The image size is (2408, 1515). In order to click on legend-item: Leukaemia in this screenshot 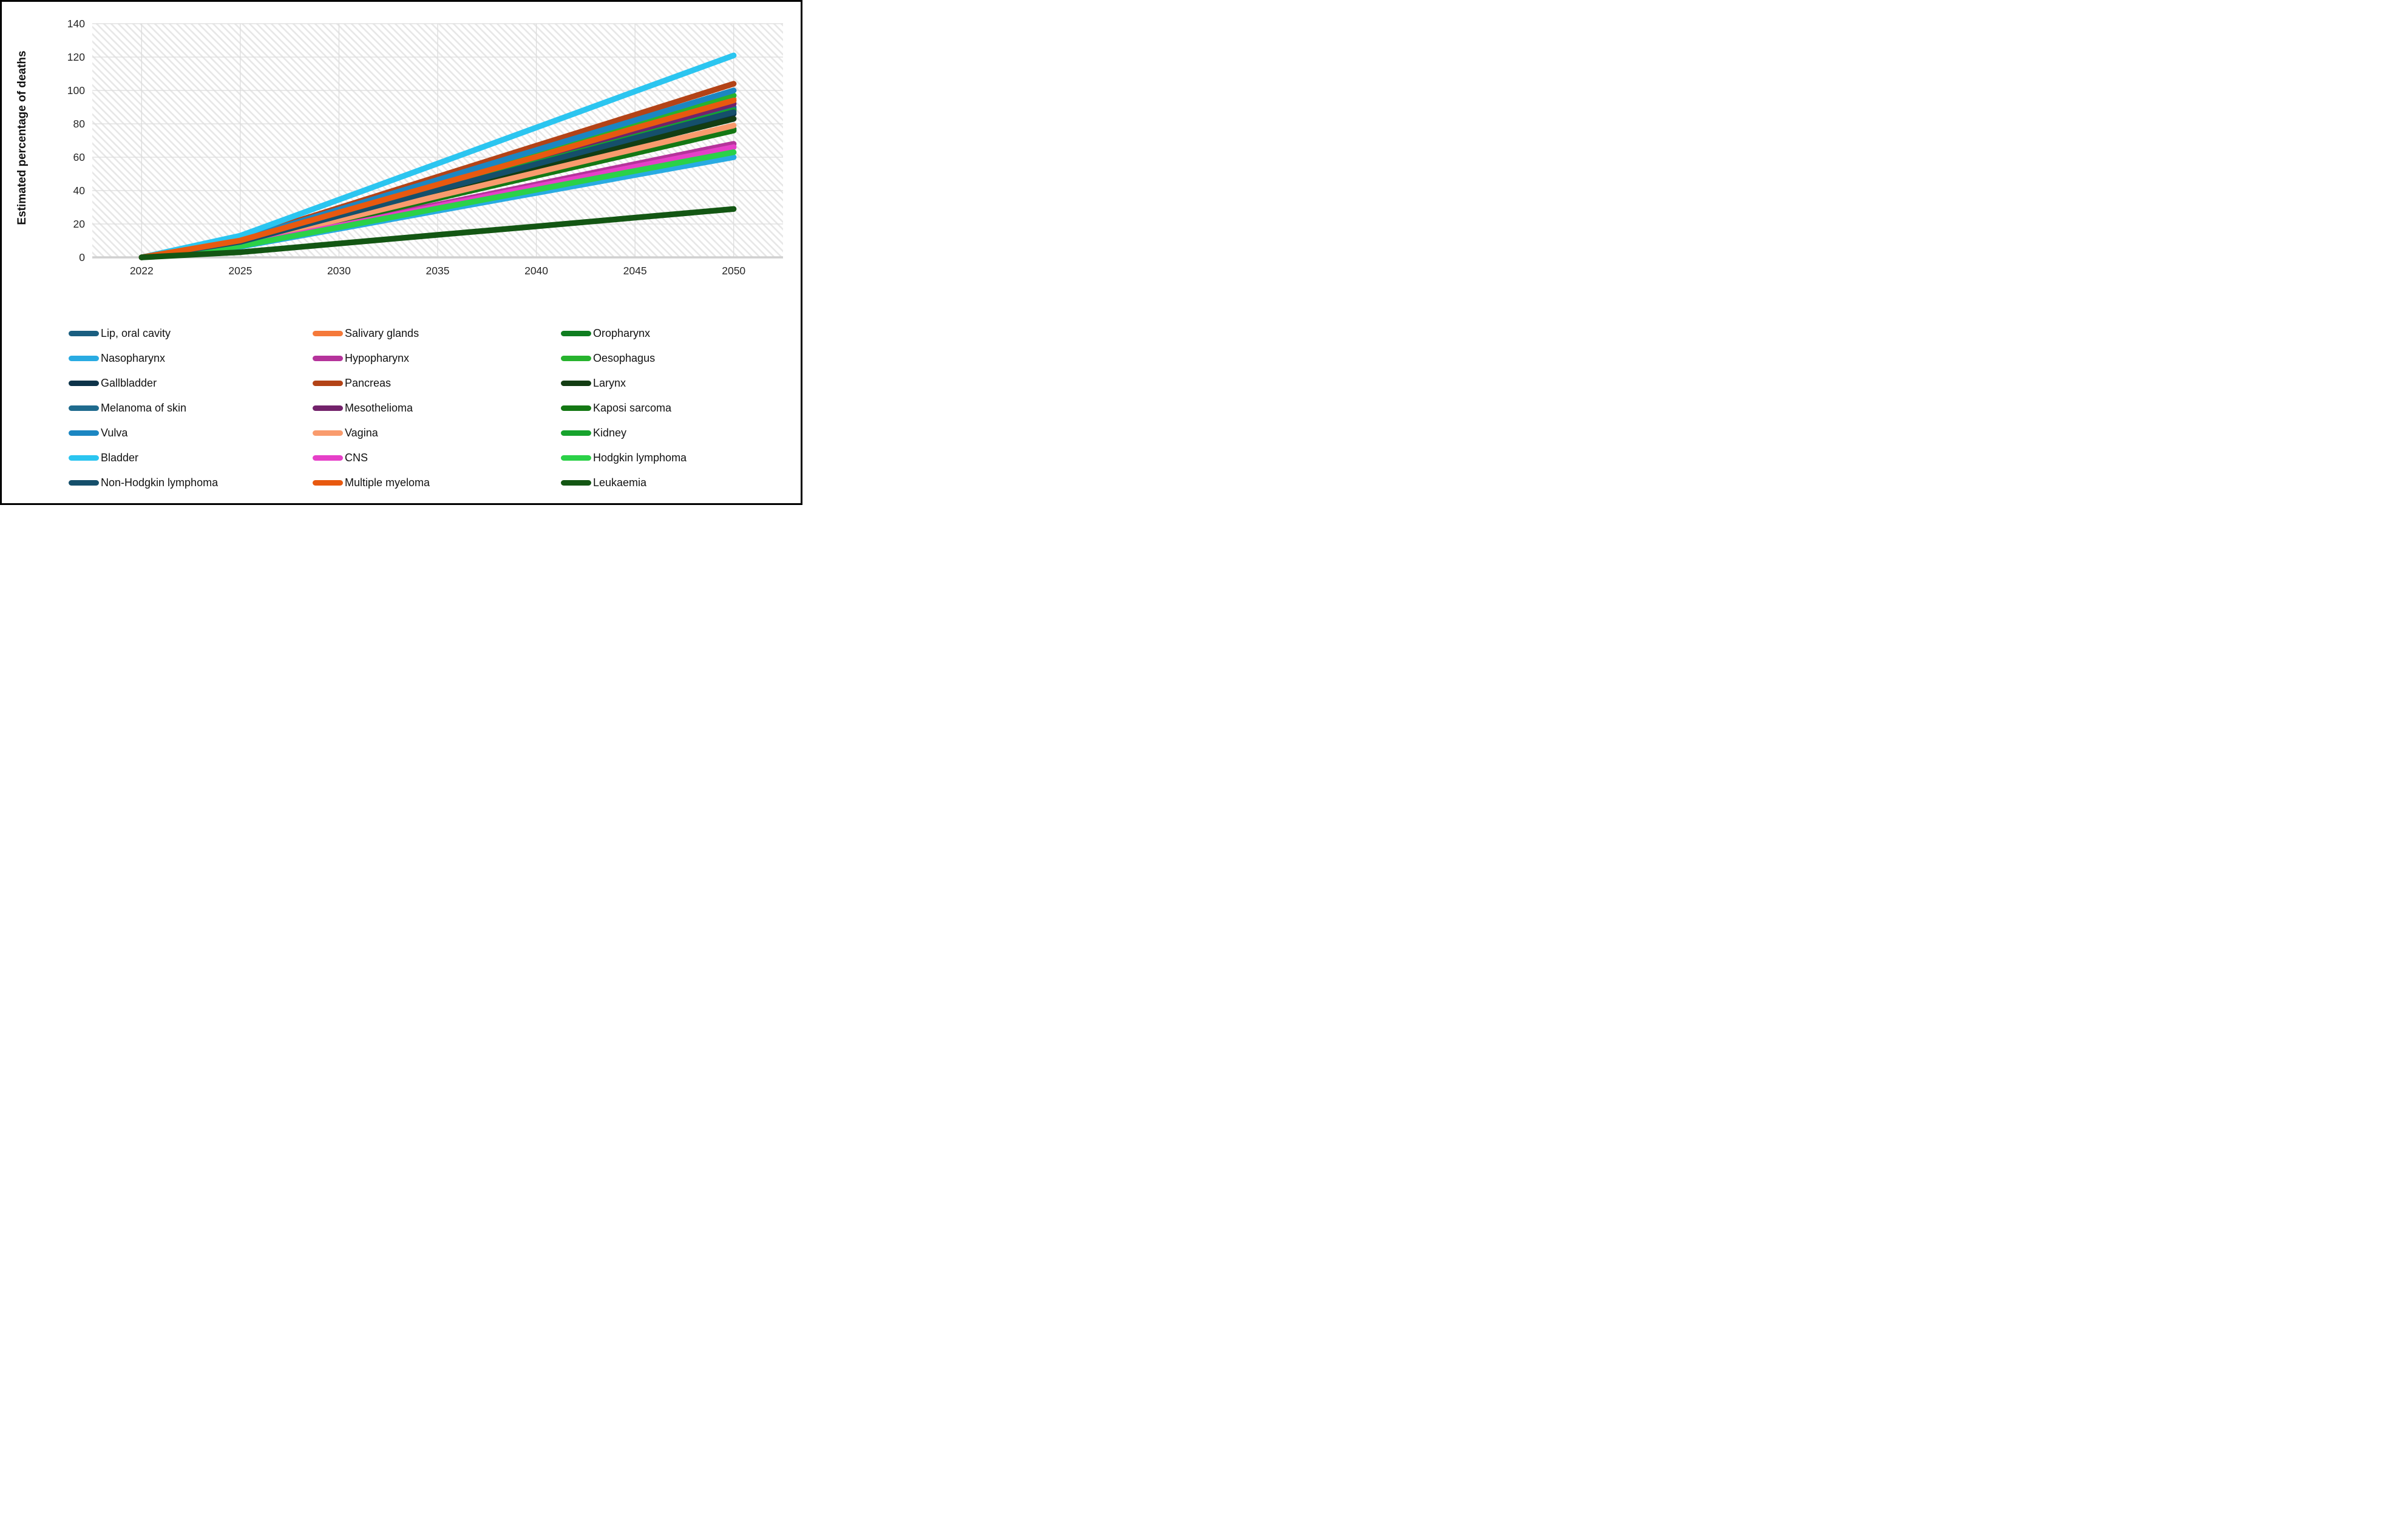, I will do `click(676, 482)`.